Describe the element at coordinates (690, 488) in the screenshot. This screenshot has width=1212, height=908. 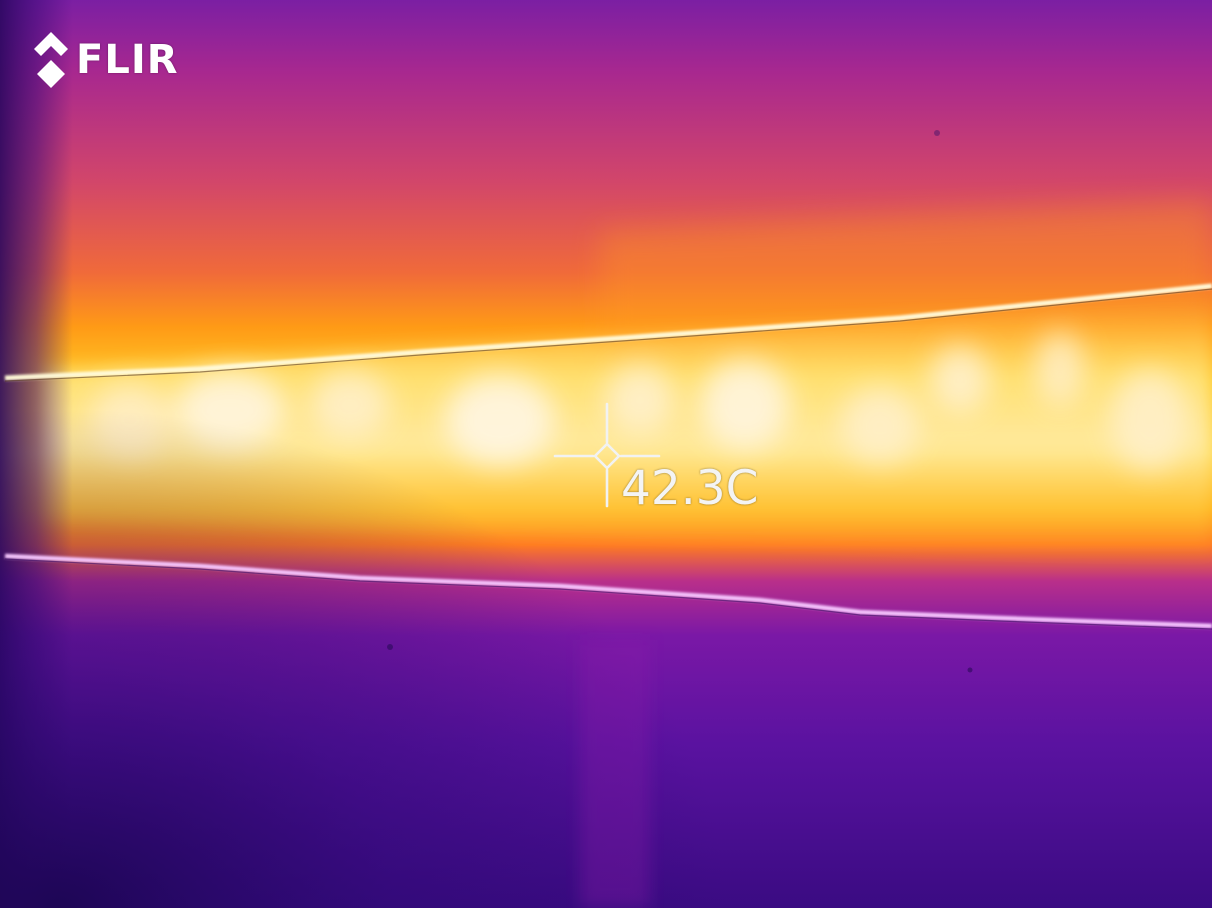
I see `spot-temperature-readout: 42.3C` at that location.